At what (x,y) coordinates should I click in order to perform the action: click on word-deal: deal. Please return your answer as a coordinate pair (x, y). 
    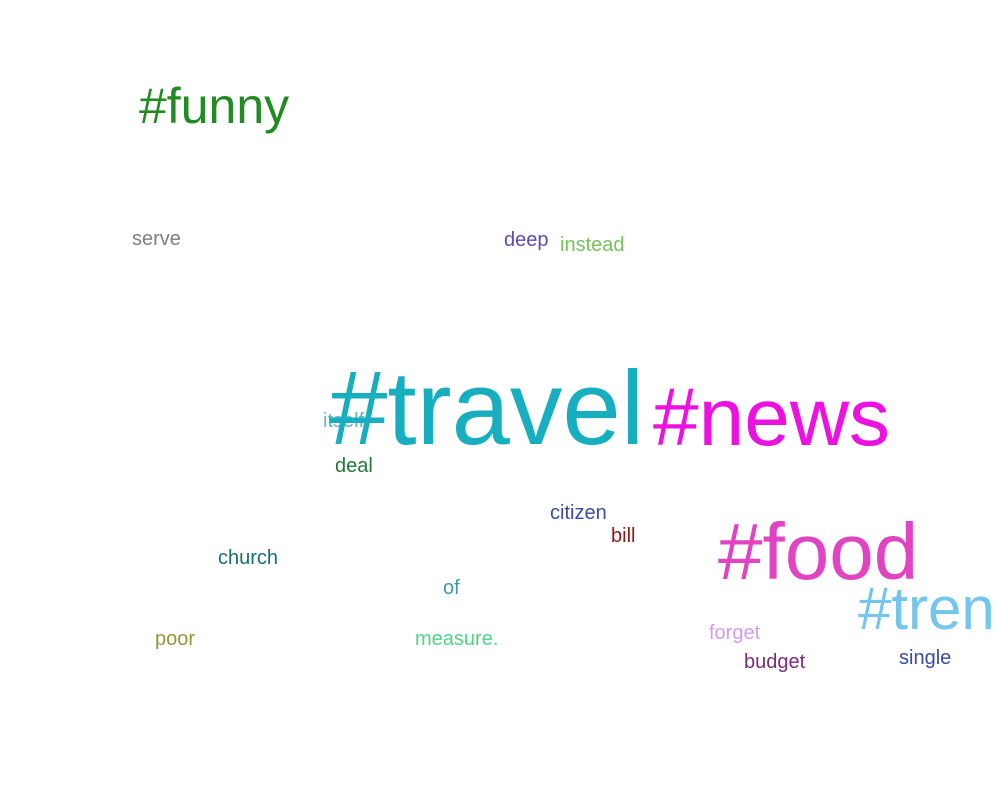
    Looking at the image, I should click on (354, 466).